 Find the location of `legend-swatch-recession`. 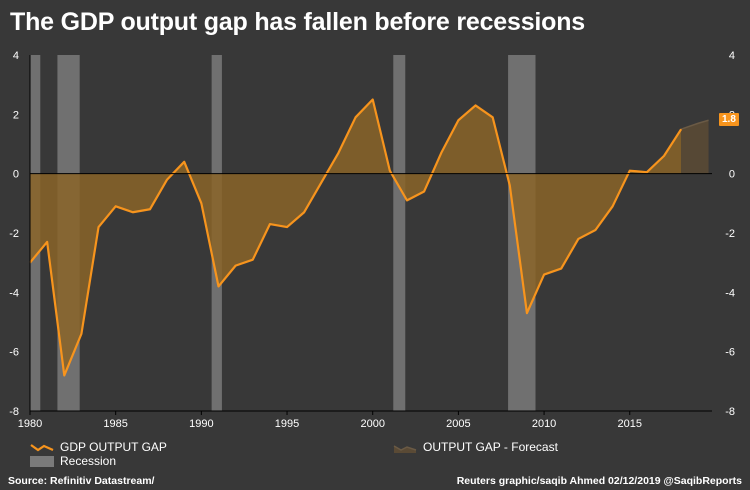

legend-swatch-recession is located at coordinates (42, 461).